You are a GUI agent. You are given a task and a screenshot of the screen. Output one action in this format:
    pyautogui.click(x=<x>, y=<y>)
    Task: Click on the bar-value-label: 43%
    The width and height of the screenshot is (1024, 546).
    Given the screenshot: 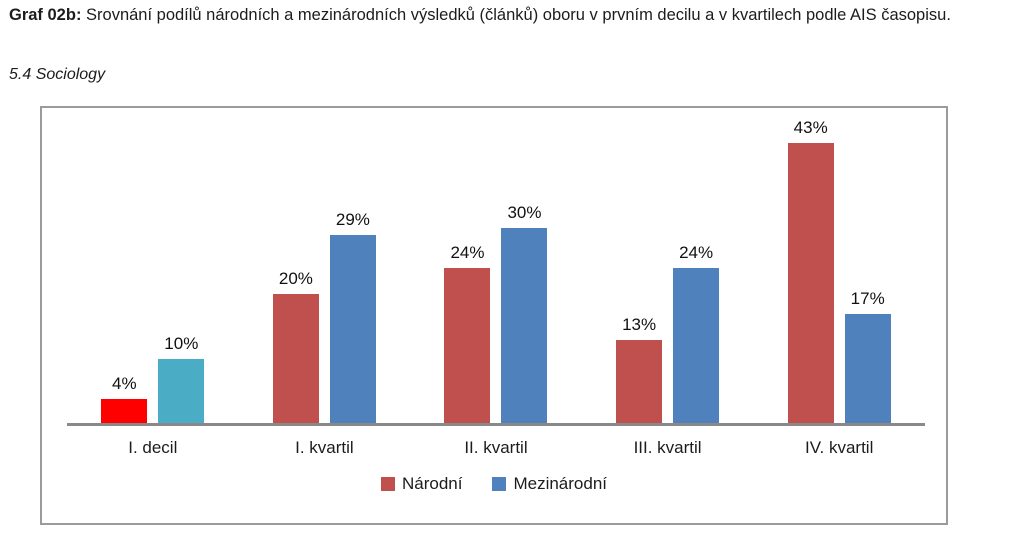 What is the action you would take?
    pyautogui.click(x=810, y=127)
    